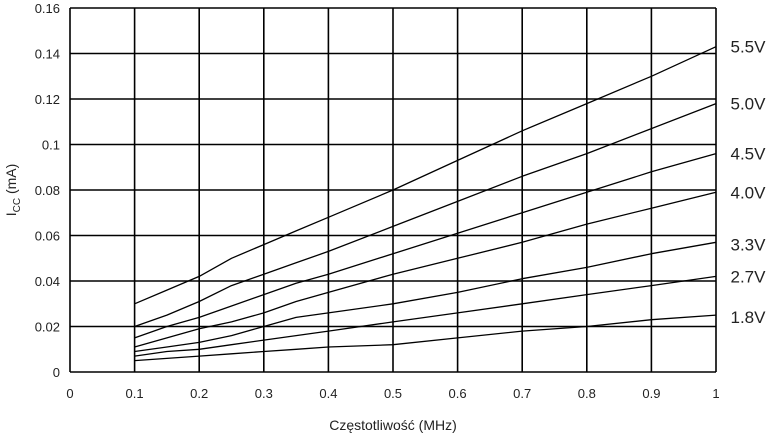  What do you see at coordinates (56, 372) in the screenshot?
I see `y-tick-label: 0` at bounding box center [56, 372].